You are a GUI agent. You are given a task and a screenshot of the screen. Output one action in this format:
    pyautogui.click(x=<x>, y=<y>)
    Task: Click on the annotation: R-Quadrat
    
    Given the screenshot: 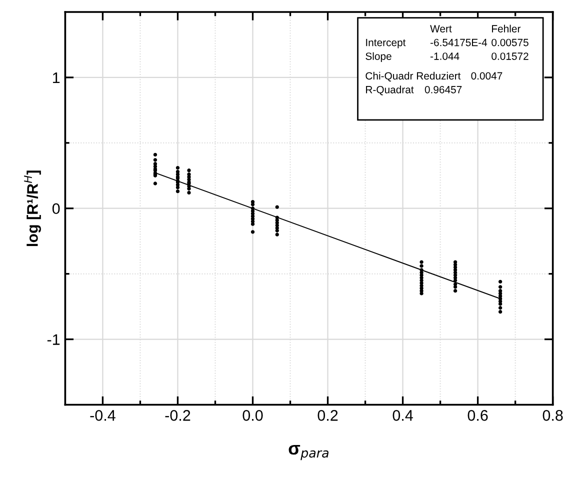 What is the action you would take?
    pyautogui.click(x=390, y=91)
    